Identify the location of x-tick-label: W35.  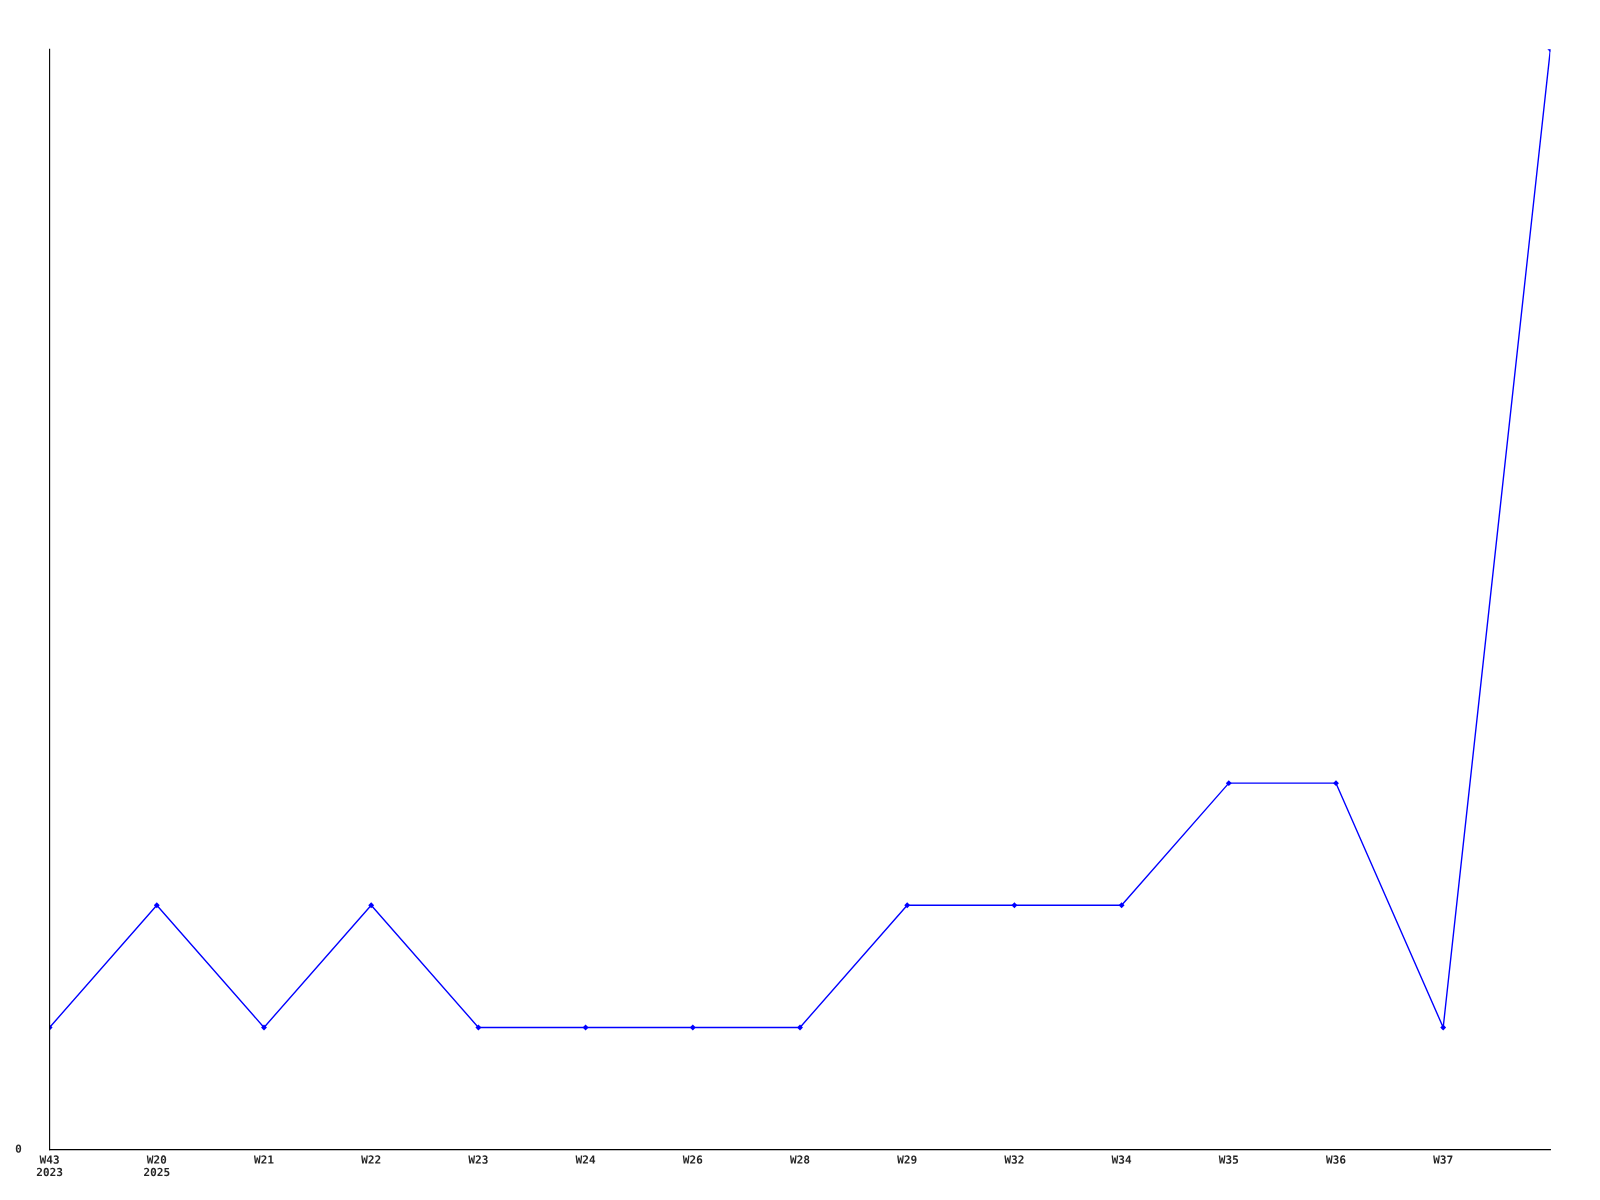
(1228, 1159).